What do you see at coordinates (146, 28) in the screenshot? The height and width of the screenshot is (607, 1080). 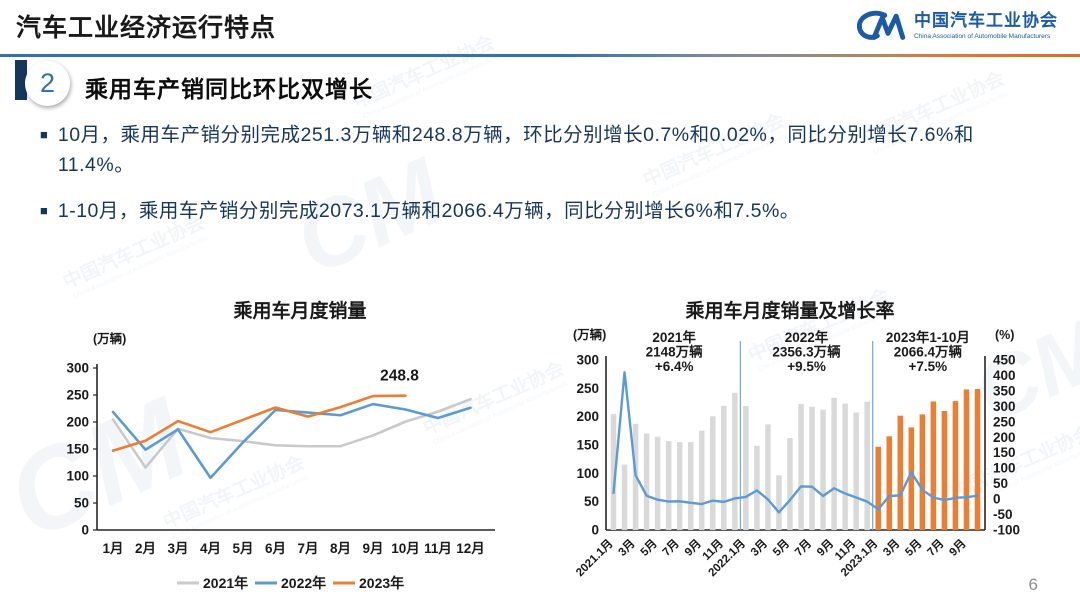 I see `page-title: 汽车工业经济运行特点` at bounding box center [146, 28].